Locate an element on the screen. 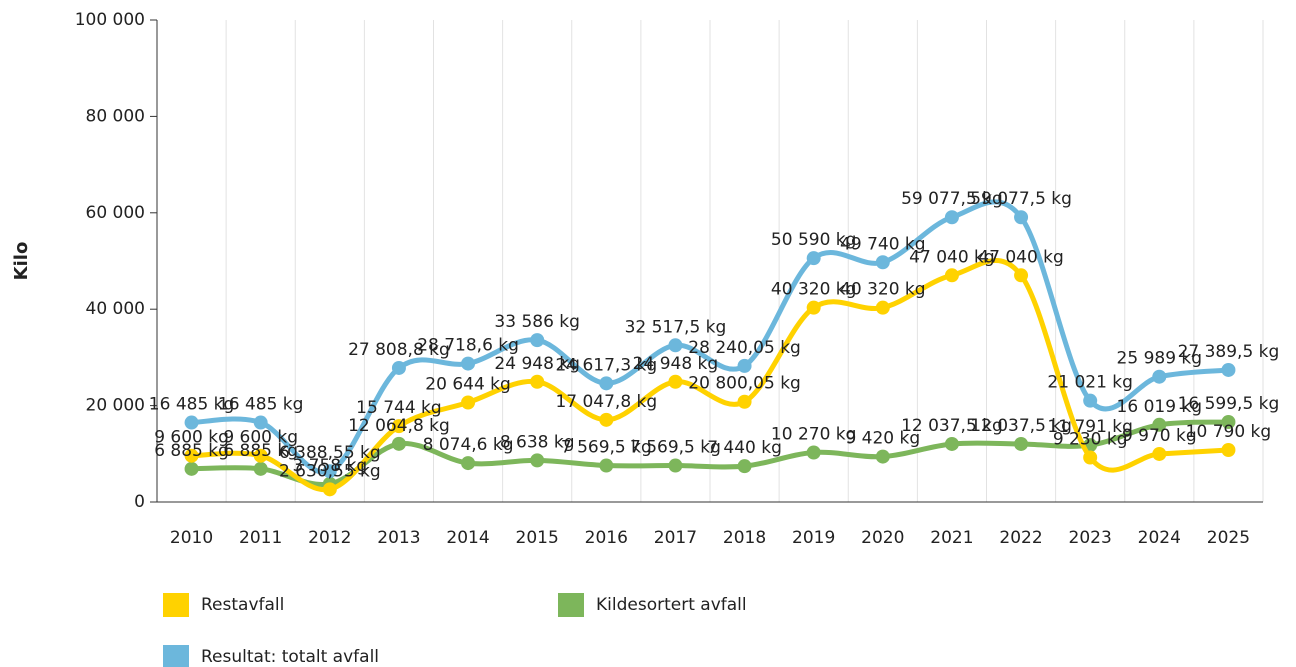  data-label: 47 040 kg is located at coordinates (952, 257).